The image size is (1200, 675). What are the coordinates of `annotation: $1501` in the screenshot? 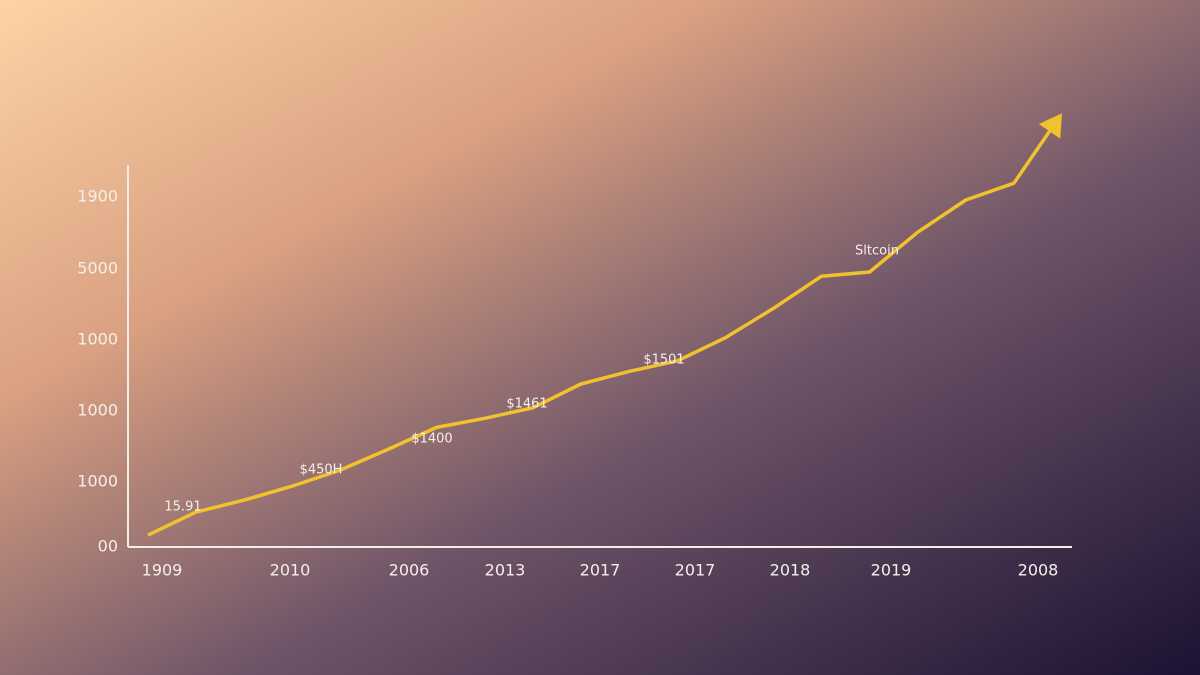 It's located at (663, 360).